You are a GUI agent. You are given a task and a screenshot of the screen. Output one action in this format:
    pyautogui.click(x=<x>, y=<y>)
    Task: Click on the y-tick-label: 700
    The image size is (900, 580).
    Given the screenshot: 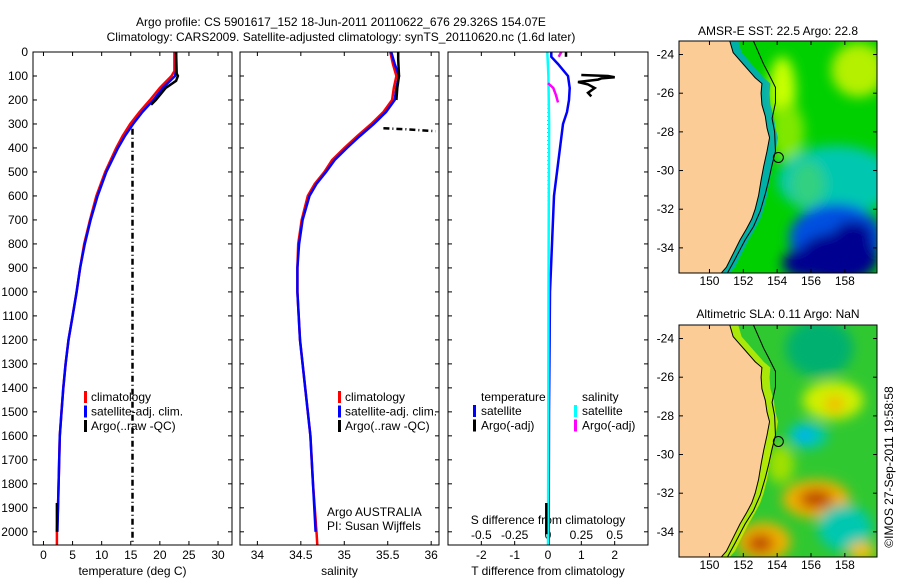 What is the action you would take?
    pyautogui.click(x=18, y=220)
    